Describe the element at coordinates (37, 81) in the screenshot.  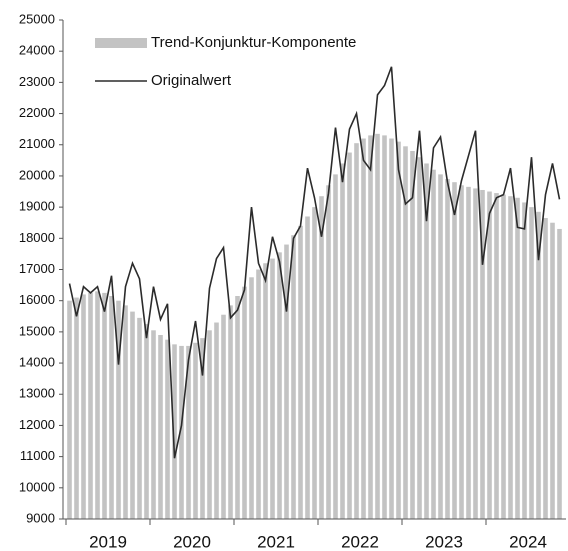
I see `y-tick-label: 23000` at that location.